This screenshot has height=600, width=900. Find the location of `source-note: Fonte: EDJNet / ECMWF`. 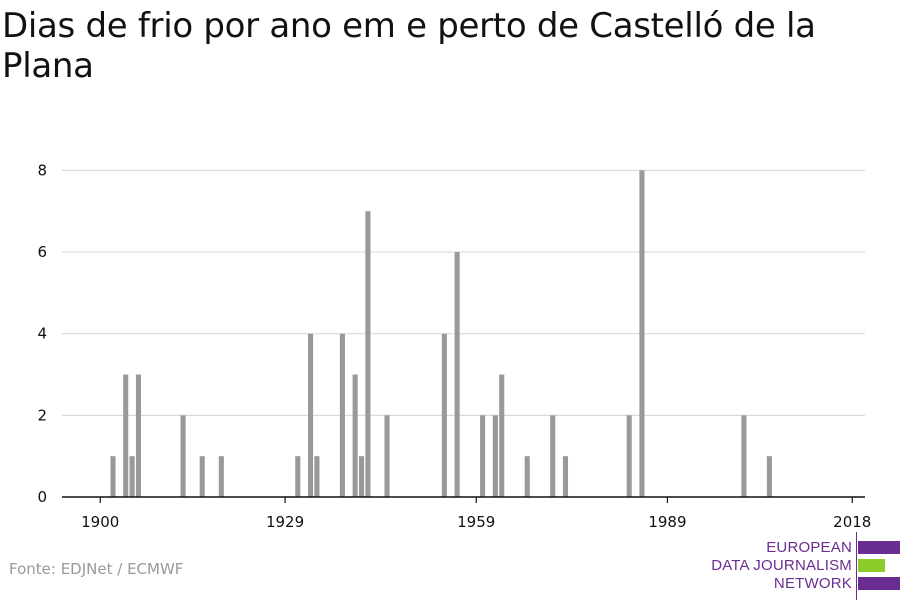

source-note: Fonte: EDJNet / ECMWF is located at coordinates (96, 569).